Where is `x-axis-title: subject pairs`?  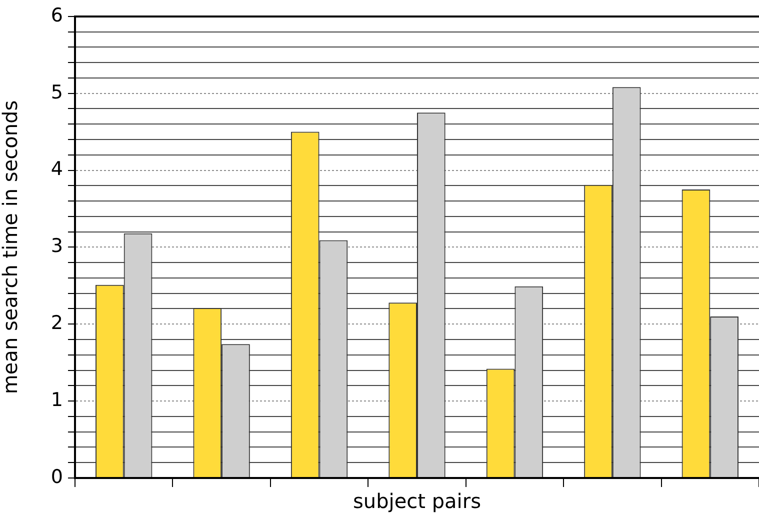 x-axis-title: subject pairs is located at coordinates (417, 501).